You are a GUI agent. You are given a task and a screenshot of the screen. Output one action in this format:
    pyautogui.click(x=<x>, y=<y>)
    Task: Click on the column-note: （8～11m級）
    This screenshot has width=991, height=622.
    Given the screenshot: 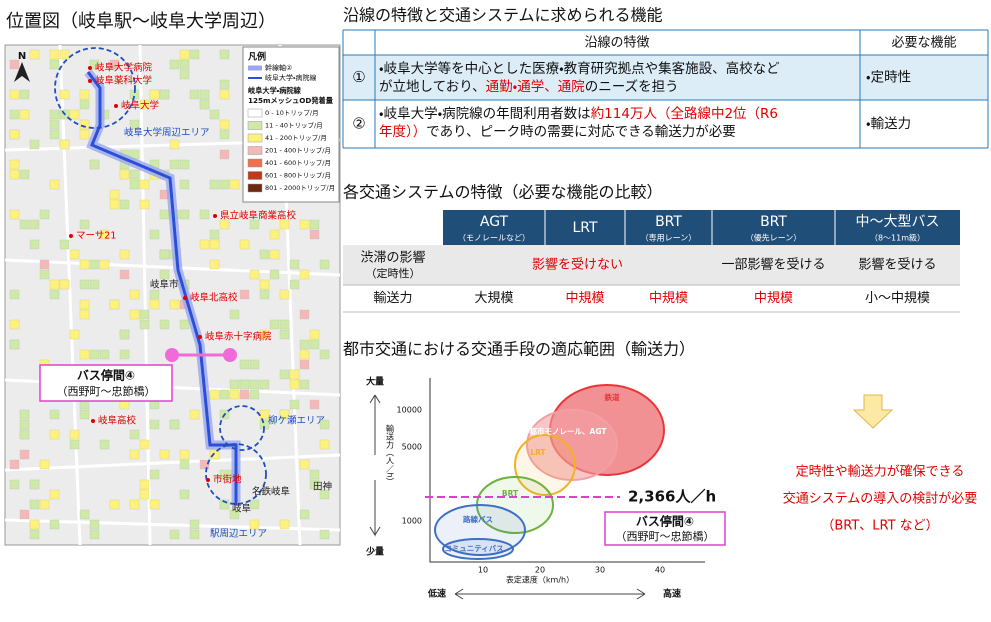 What is the action you would take?
    pyautogui.click(x=897, y=238)
    